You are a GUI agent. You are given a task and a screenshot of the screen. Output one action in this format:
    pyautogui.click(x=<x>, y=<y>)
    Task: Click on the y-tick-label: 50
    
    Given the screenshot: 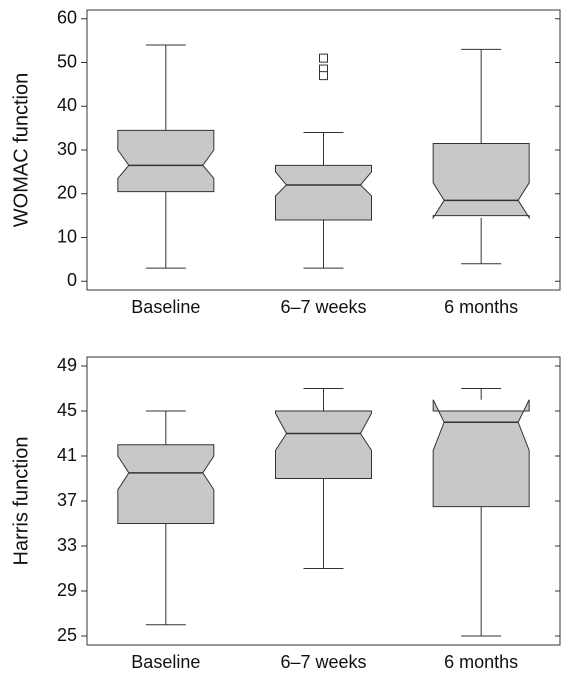 What is the action you would take?
    pyautogui.click(x=67, y=61)
    